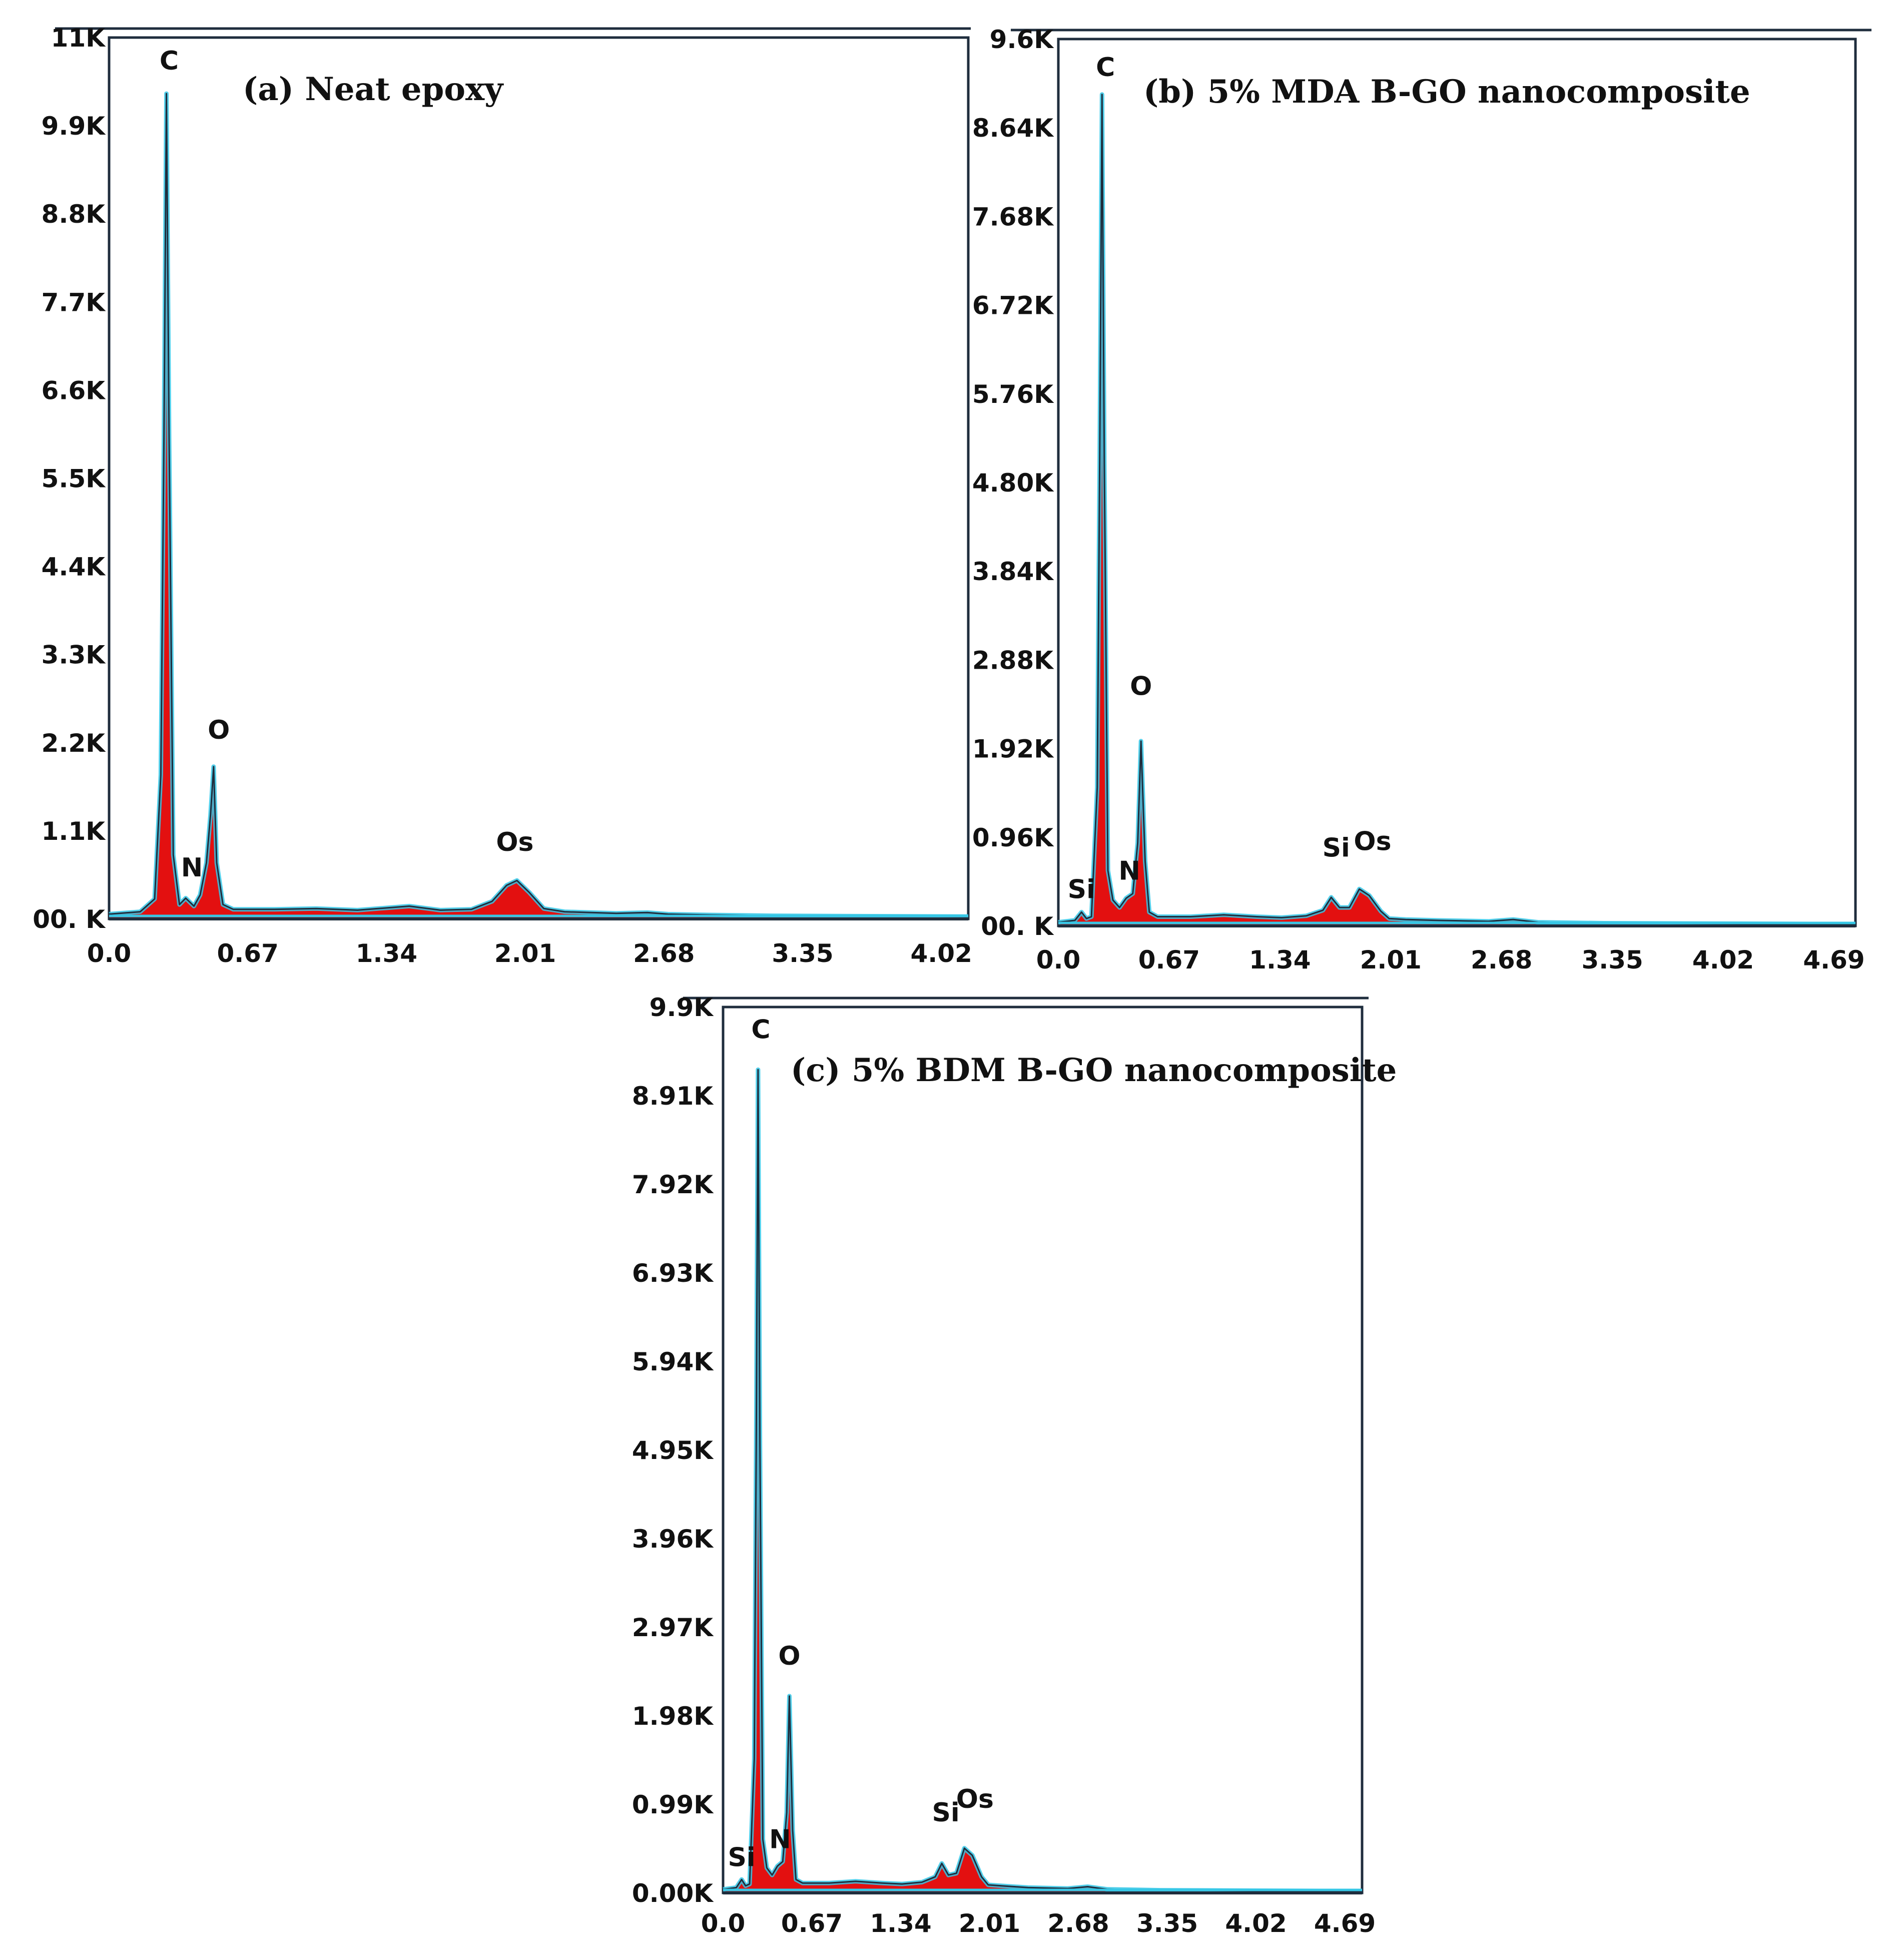  I want to click on y-tick-label: 4.80K, so click(1013, 483).